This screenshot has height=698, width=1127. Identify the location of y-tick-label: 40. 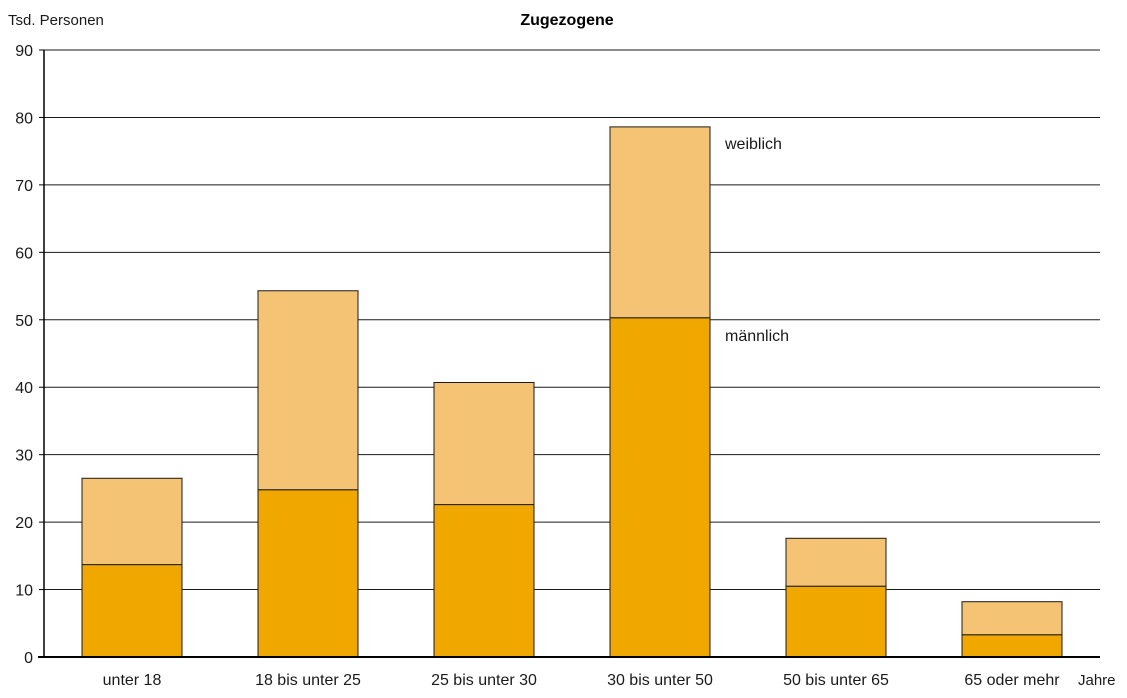
(24, 388).